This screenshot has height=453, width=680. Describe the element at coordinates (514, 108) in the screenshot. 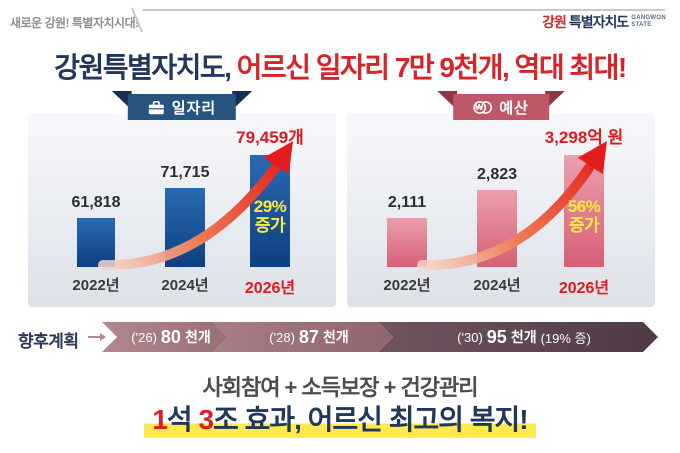

I see `budget-ribbon-label: 예산` at that location.